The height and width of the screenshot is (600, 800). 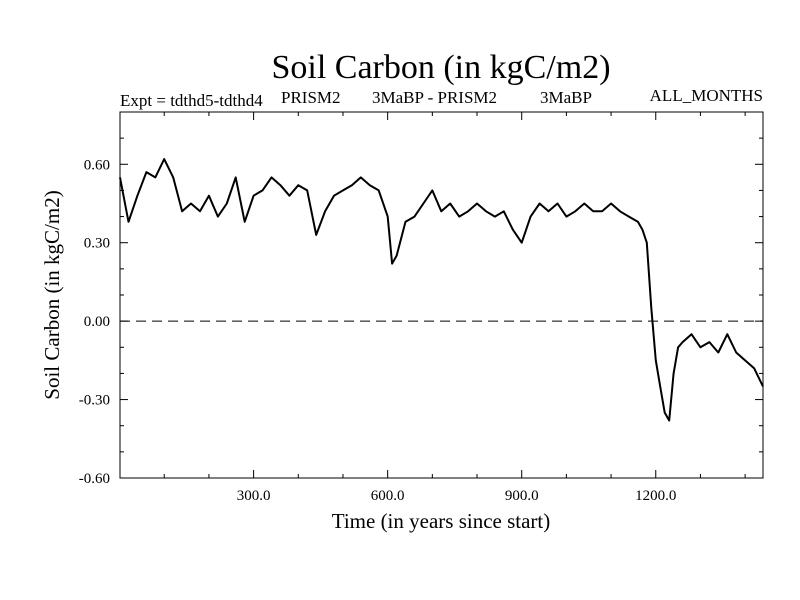 What do you see at coordinates (566, 97) in the screenshot?
I see `subtitle-3mabp: 3MaBP` at bounding box center [566, 97].